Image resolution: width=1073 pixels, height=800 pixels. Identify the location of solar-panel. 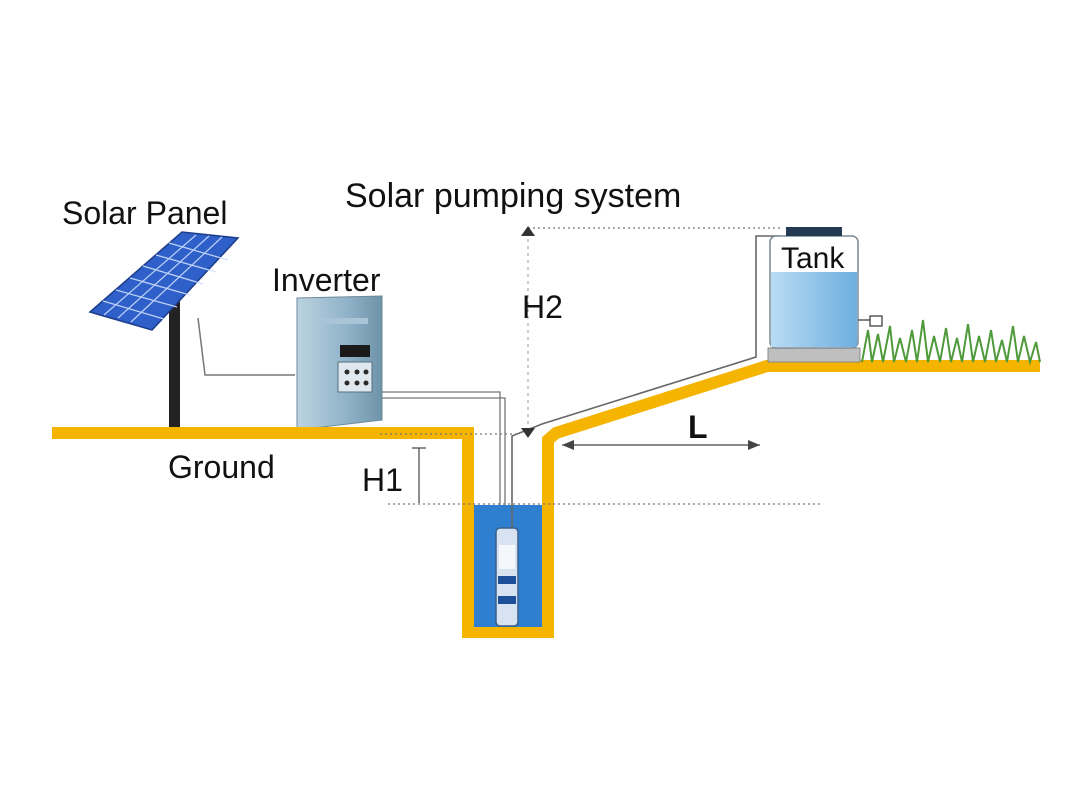
(164, 333).